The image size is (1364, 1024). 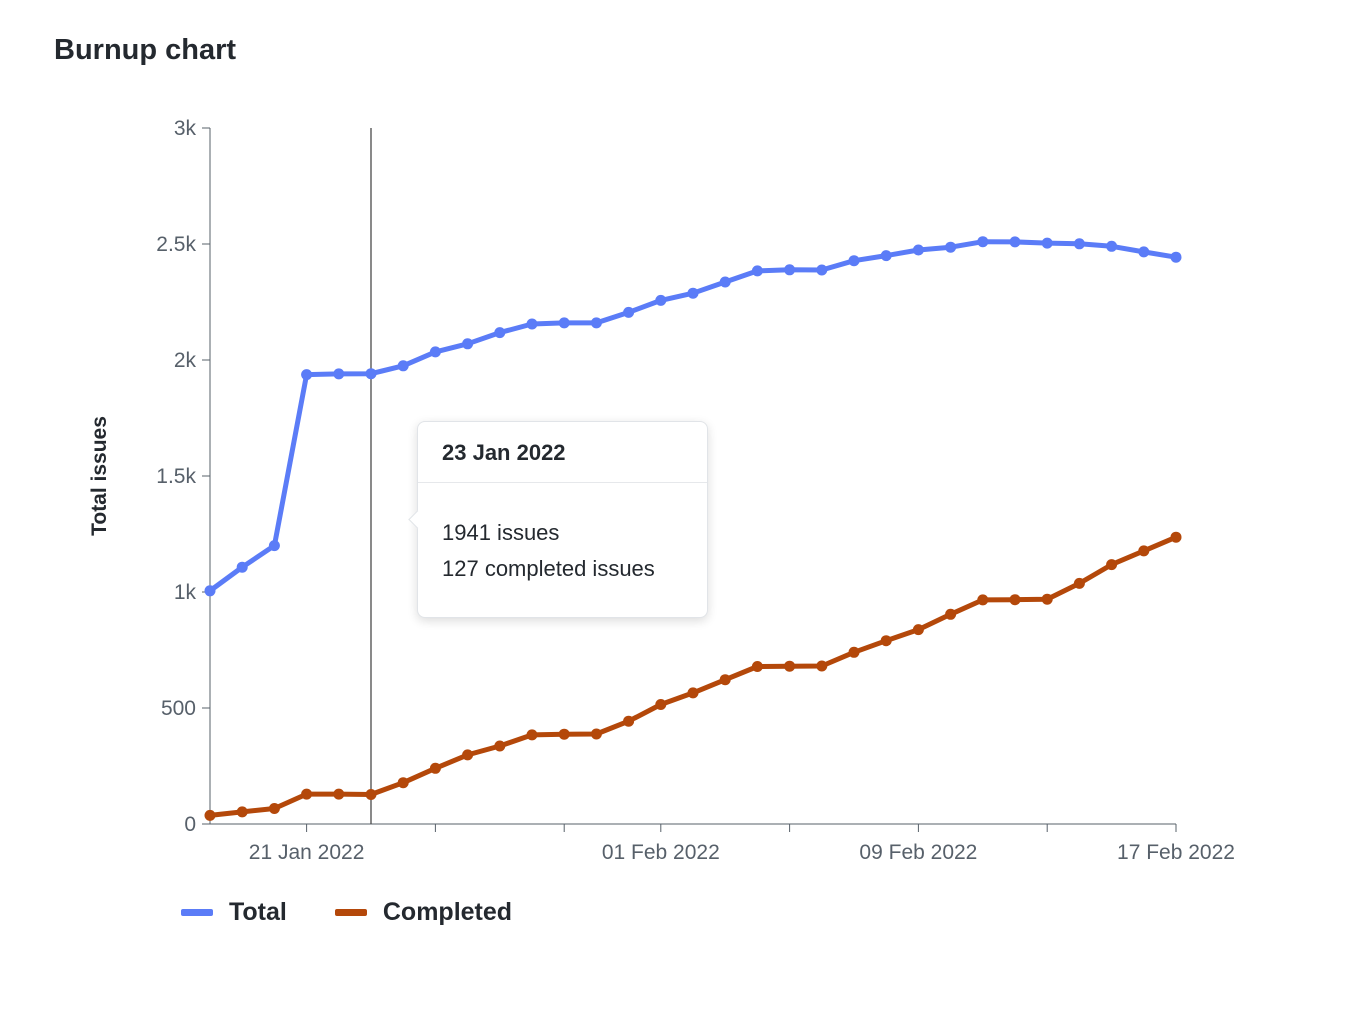 I want to click on legend-swatch-total, so click(x=197, y=912).